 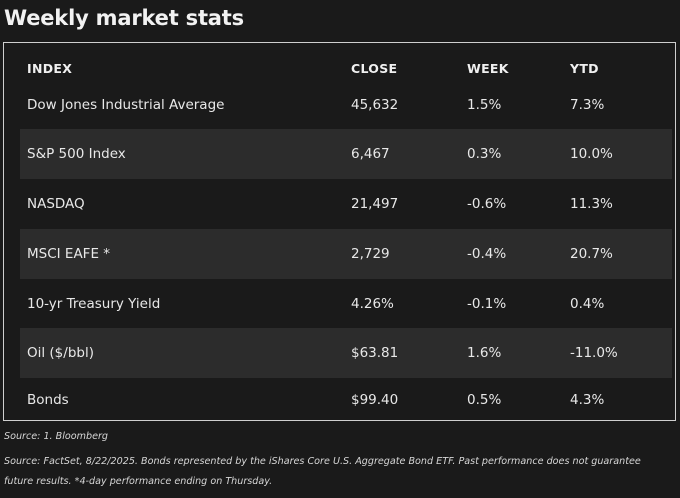 I want to click on table-header-row: INDEX CLOSE WEEK YTD, so click(x=346, y=68).